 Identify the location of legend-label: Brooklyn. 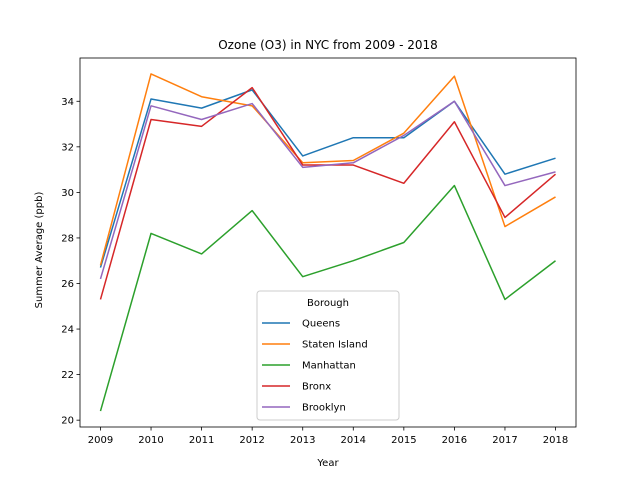
(324, 408).